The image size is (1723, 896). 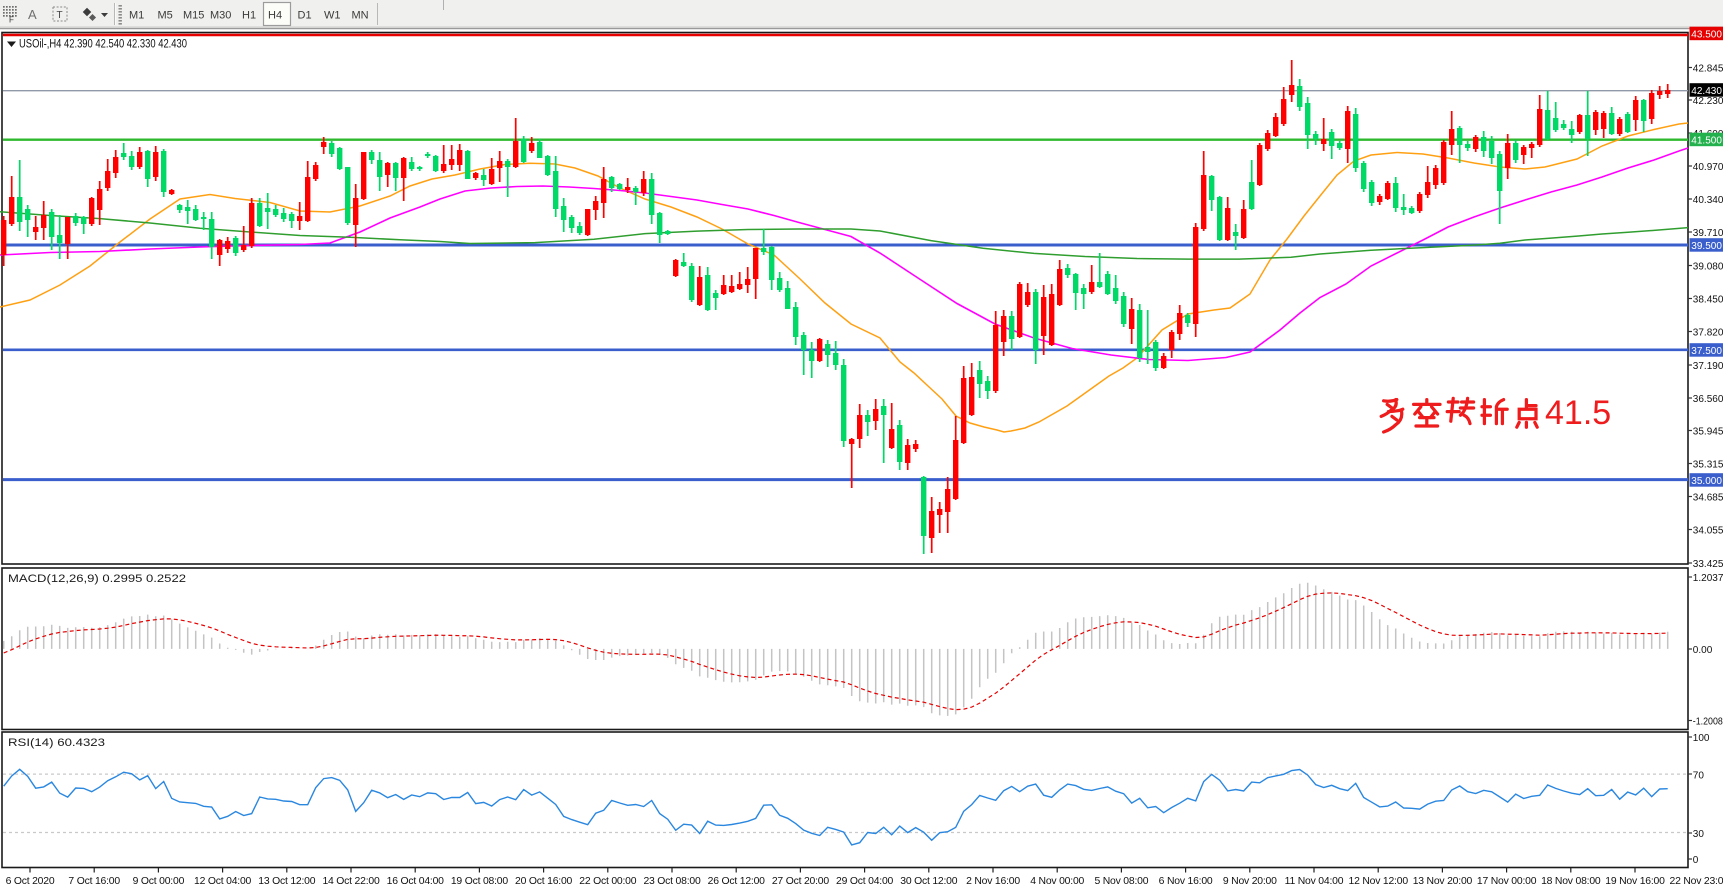 I want to click on svg-text: 17 Nov 00:00, so click(x=1507, y=881).